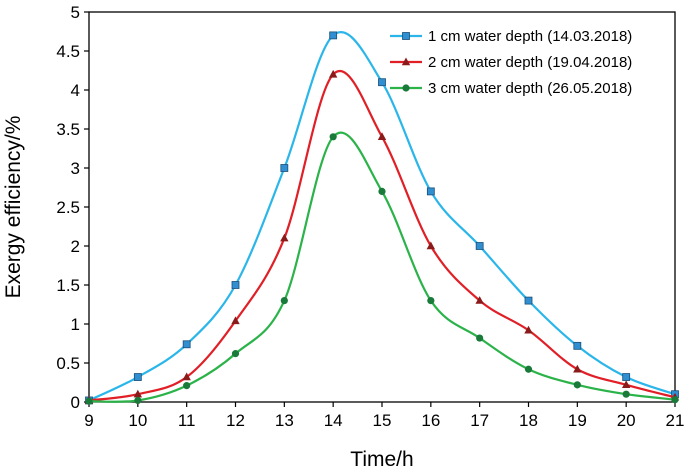 Image resolution: width=685 pixels, height=472 pixels. I want to click on legend-item-2: 2 cm water depth (19.04.2018), so click(511, 62).